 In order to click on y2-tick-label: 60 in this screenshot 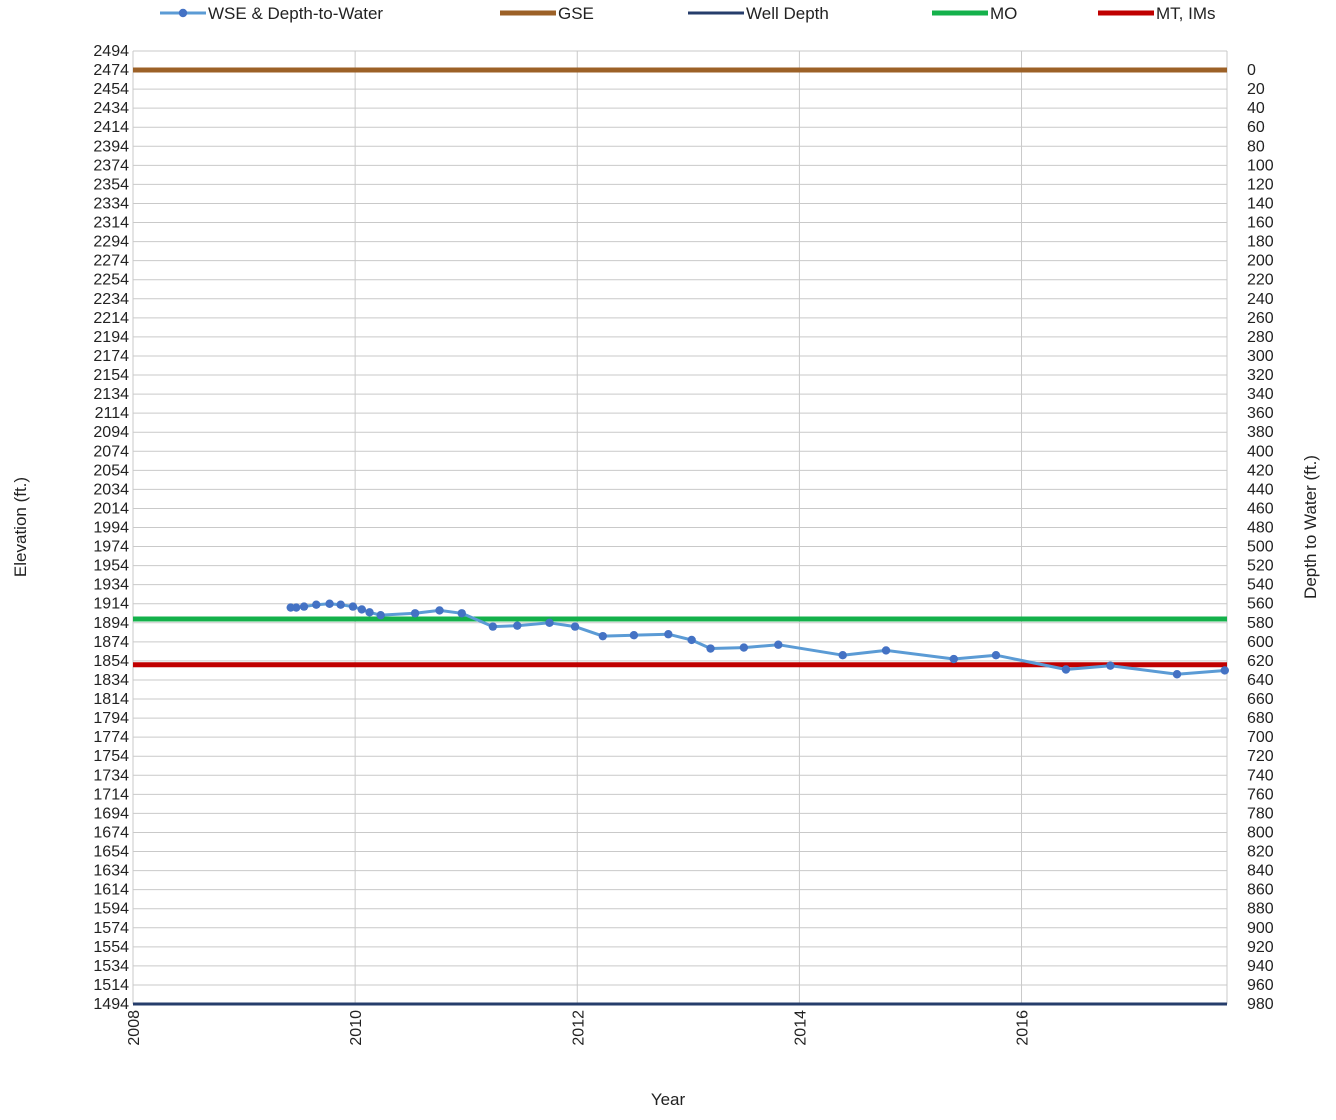, I will do `click(1256, 127)`.